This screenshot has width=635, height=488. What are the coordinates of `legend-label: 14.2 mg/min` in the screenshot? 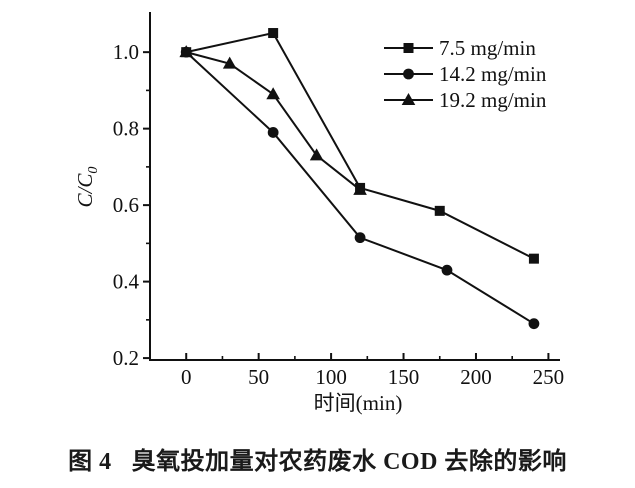 It's located at (493, 74).